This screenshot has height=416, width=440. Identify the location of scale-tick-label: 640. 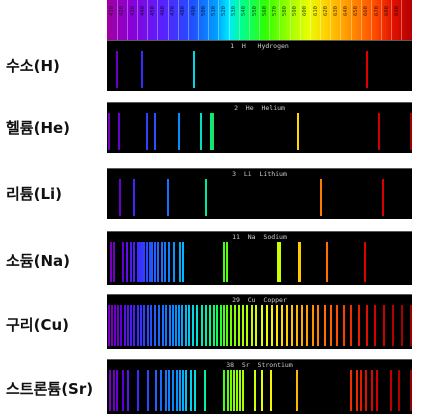
(346, 11).